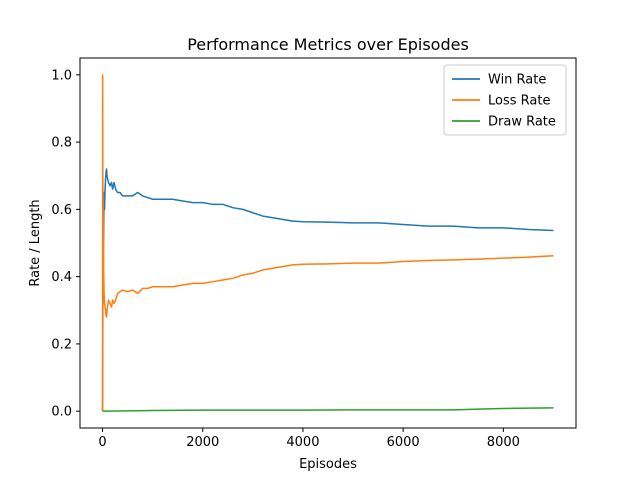  Describe the element at coordinates (102, 442) in the screenshot. I see `x-tick-label: 0` at that location.